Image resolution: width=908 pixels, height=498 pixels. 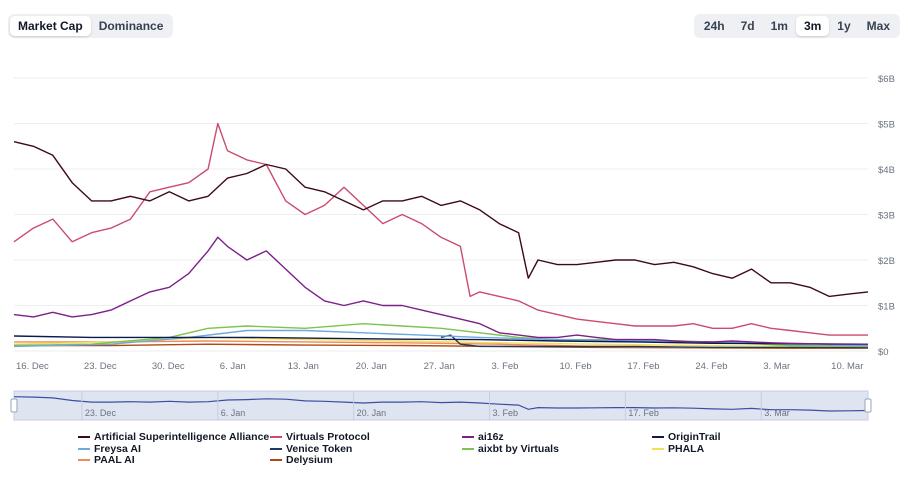 What do you see at coordinates (886, 79) in the screenshot?
I see `y-tick-label: $6B` at bounding box center [886, 79].